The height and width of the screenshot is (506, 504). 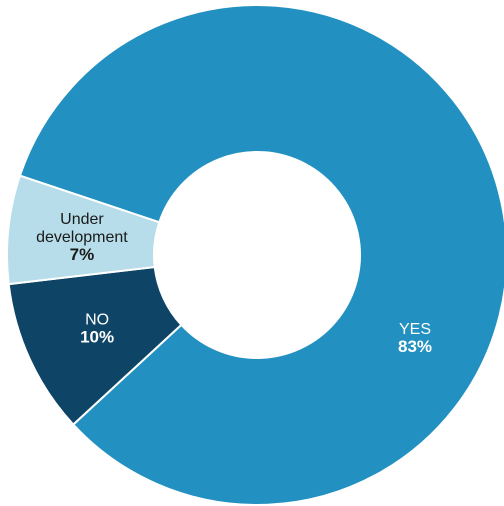 I want to click on value-label-yes: 83%, so click(x=415, y=346).